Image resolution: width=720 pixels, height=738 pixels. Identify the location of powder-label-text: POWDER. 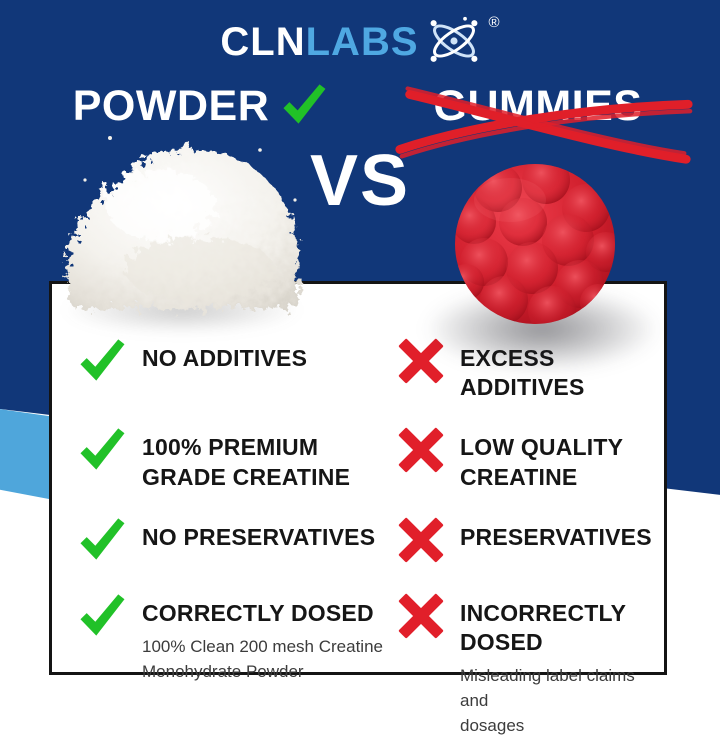
(171, 106).